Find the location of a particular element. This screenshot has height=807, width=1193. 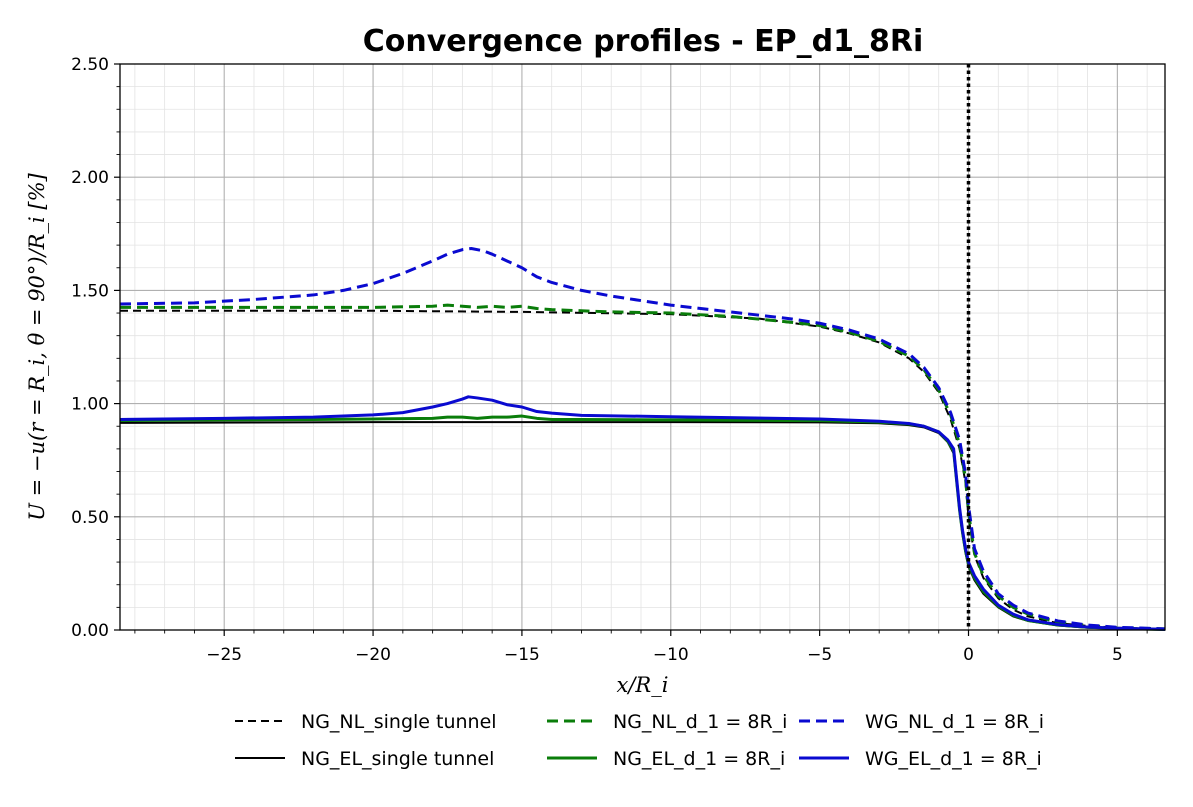

y-axis-label: U = −u(r = R_i, θ = 90°)/R_i [%] is located at coordinates (37, 346).